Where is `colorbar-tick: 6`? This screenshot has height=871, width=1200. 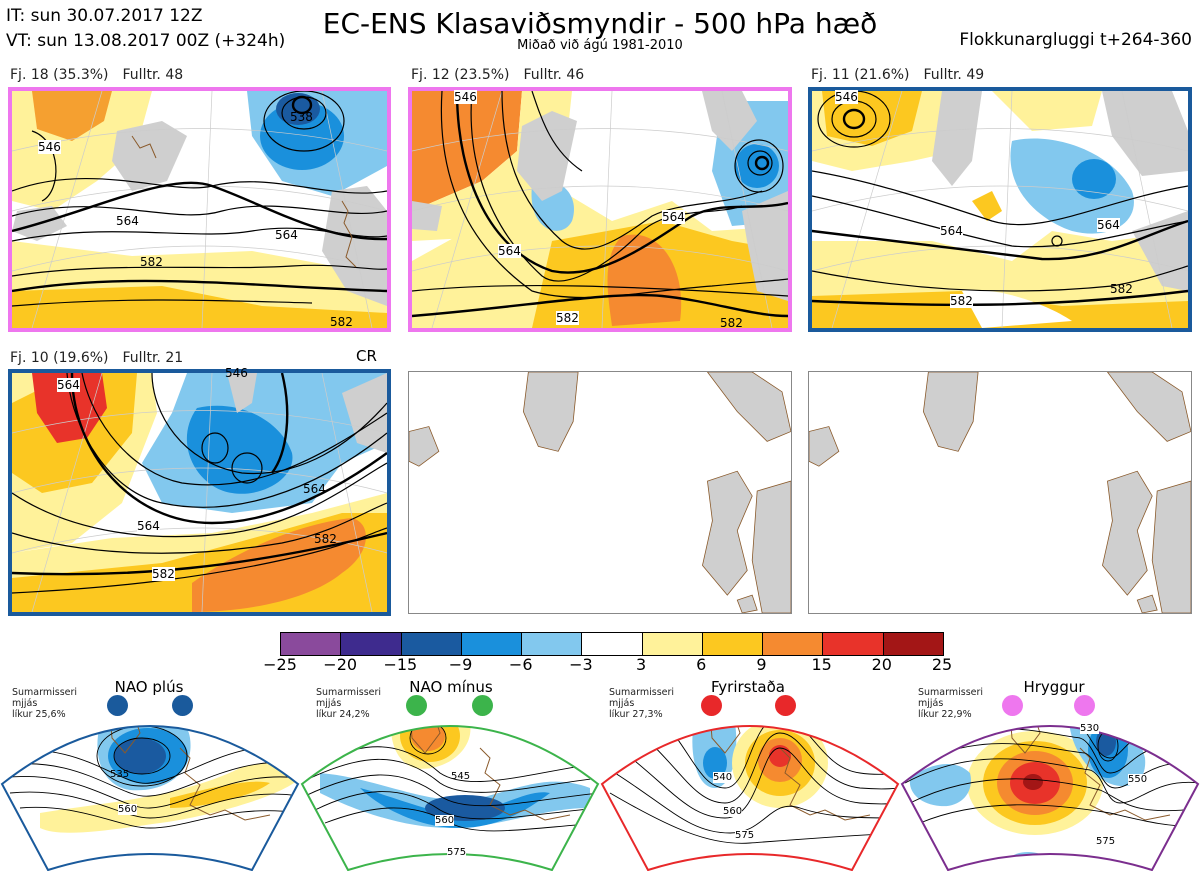 colorbar-tick: 6 is located at coordinates (701, 664).